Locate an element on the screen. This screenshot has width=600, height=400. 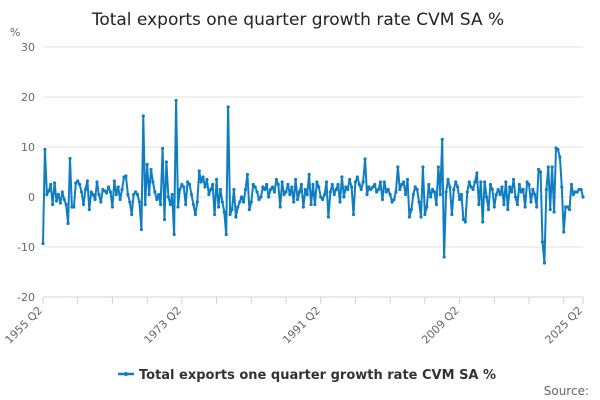
y-tick-label: 10 is located at coordinates (28, 147).